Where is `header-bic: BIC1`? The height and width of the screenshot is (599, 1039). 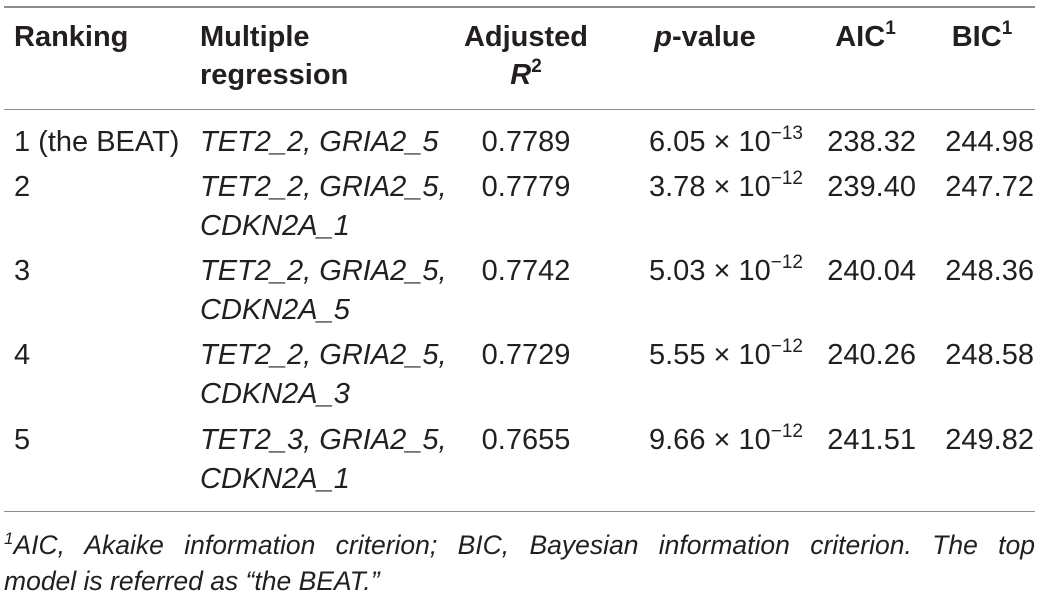
header-bic: BIC1 is located at coordinates (982, 35).